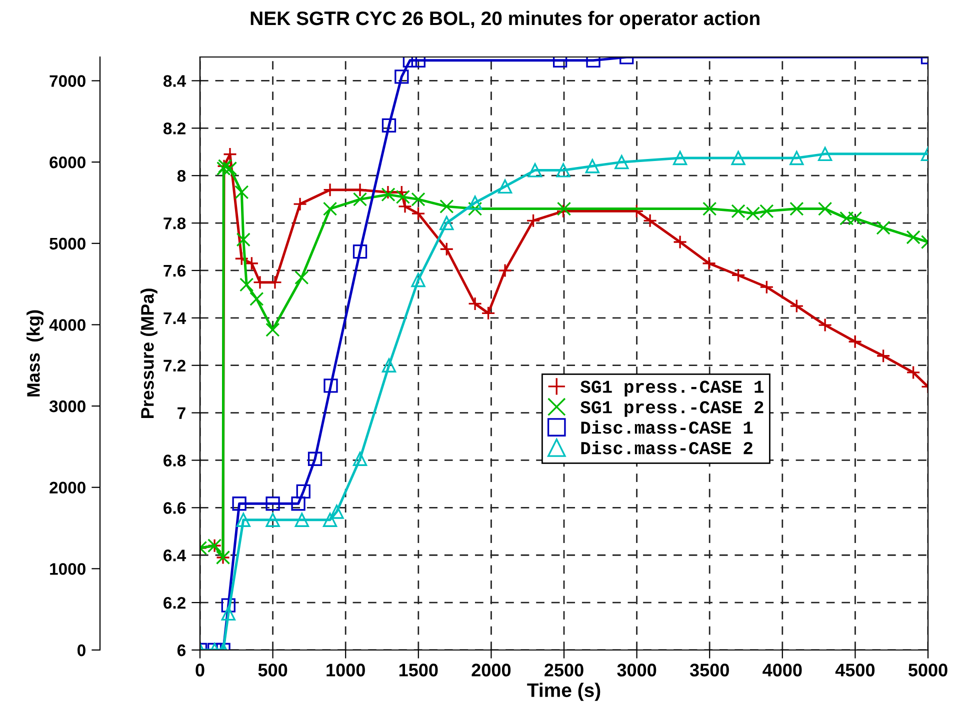 The width and height of the screenshot is (953, 715). Describe the element at coordinates (855, 670) in the screenshot. I see `x-tick-label: 4500` at that location.